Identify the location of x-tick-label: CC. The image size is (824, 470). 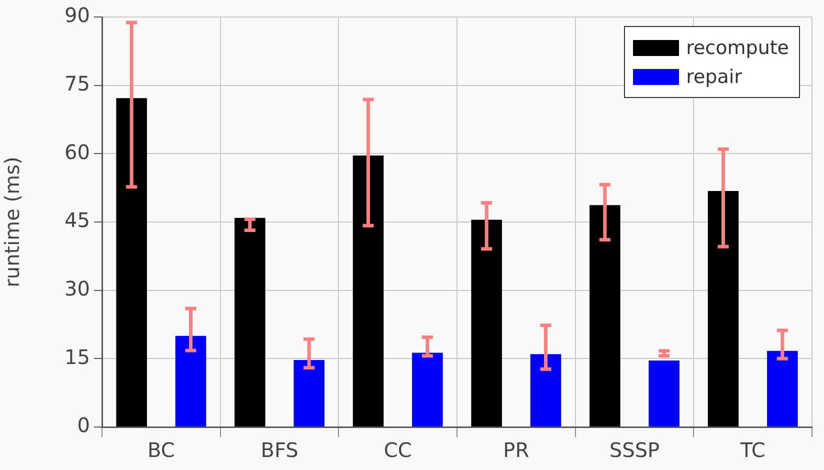
(398, 450).